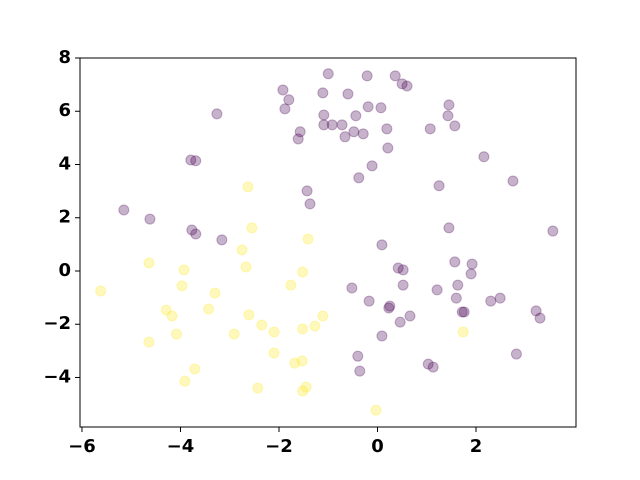 The width and height of the screenshot is (640, 480). Describe the element at coordinates (377, 446) in the screenshot. I see `x-tick-label: 0` at that location.